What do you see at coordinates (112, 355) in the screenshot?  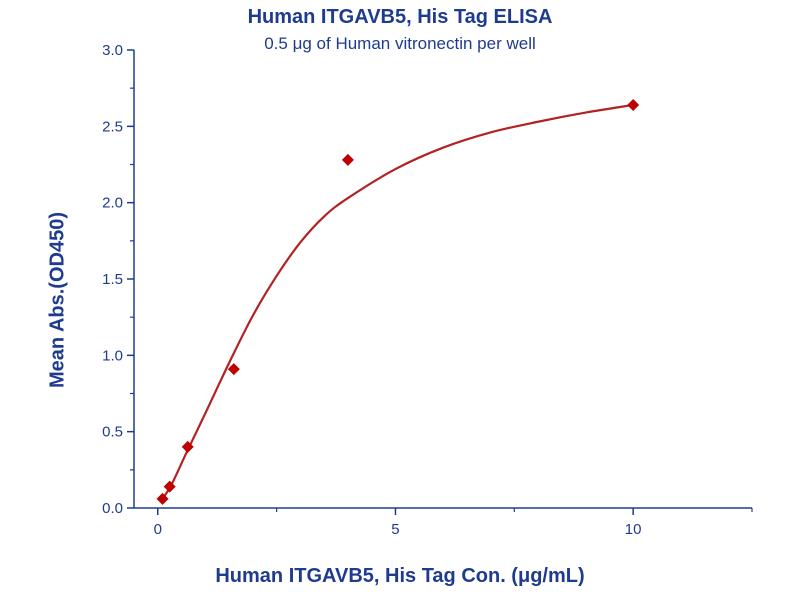 I see `y-tick-label: 1.0` at bounding box center [112, 355].